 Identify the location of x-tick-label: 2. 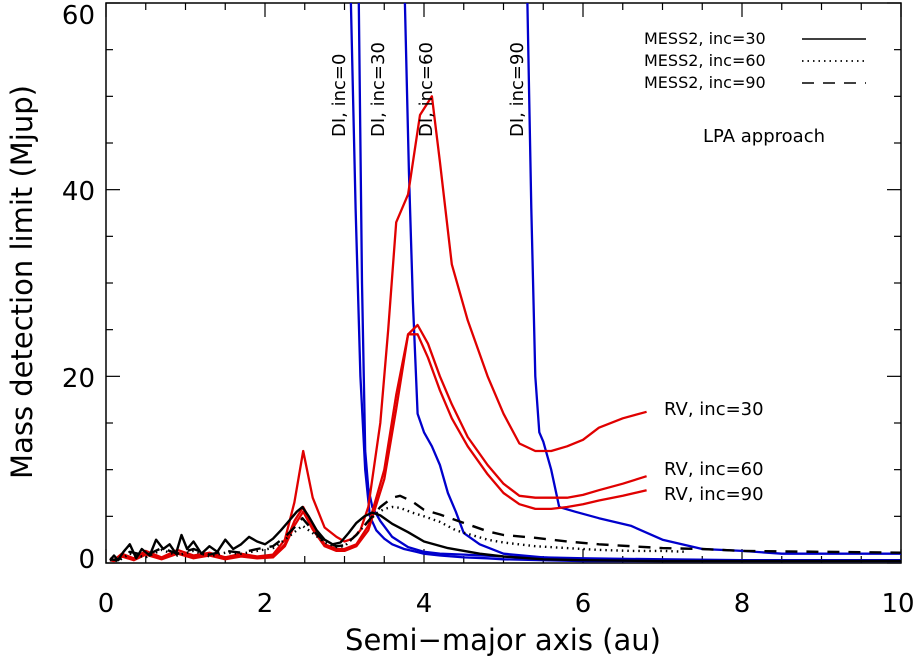
(265, 604).